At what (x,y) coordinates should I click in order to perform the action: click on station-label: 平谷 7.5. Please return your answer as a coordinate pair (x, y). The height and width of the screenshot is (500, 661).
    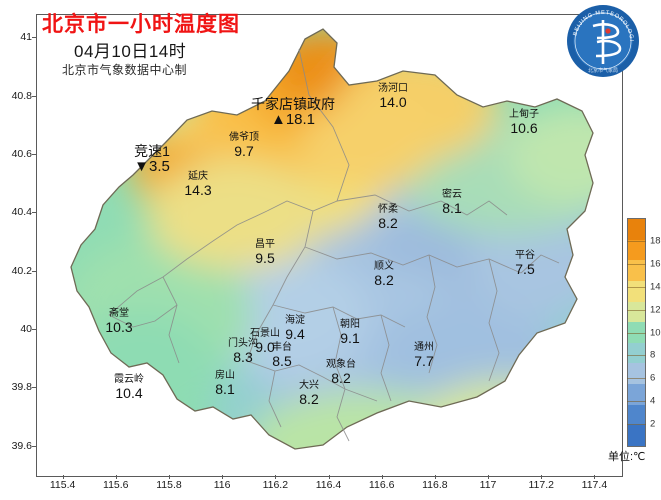
    Looking at the image, I should click on (525, 263).